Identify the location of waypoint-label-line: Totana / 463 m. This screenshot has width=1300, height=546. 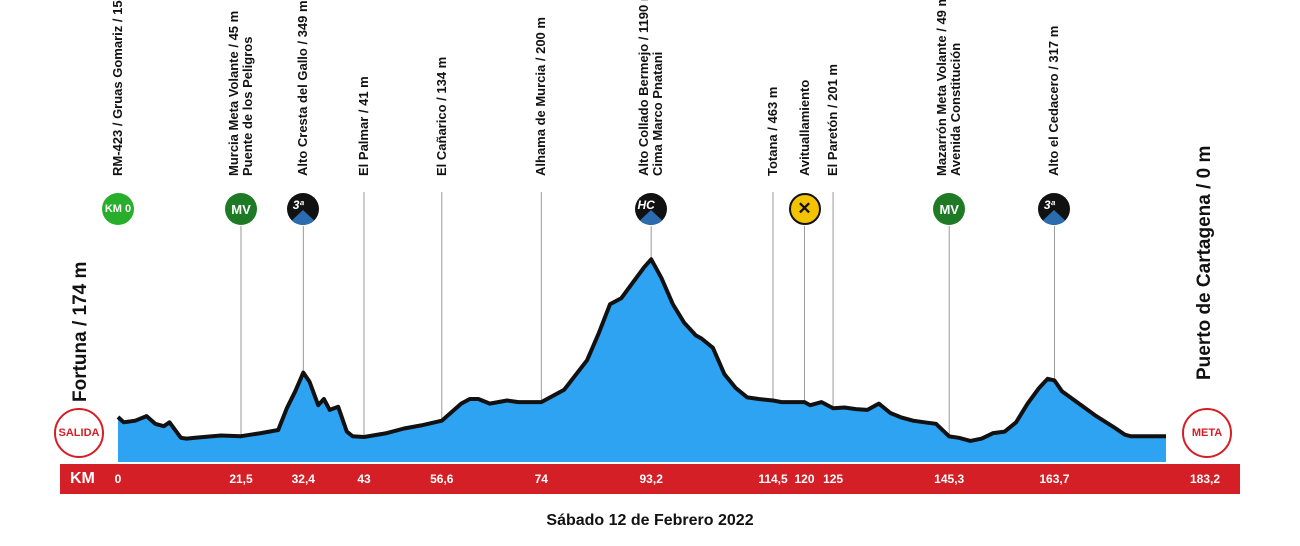
(772, 131).